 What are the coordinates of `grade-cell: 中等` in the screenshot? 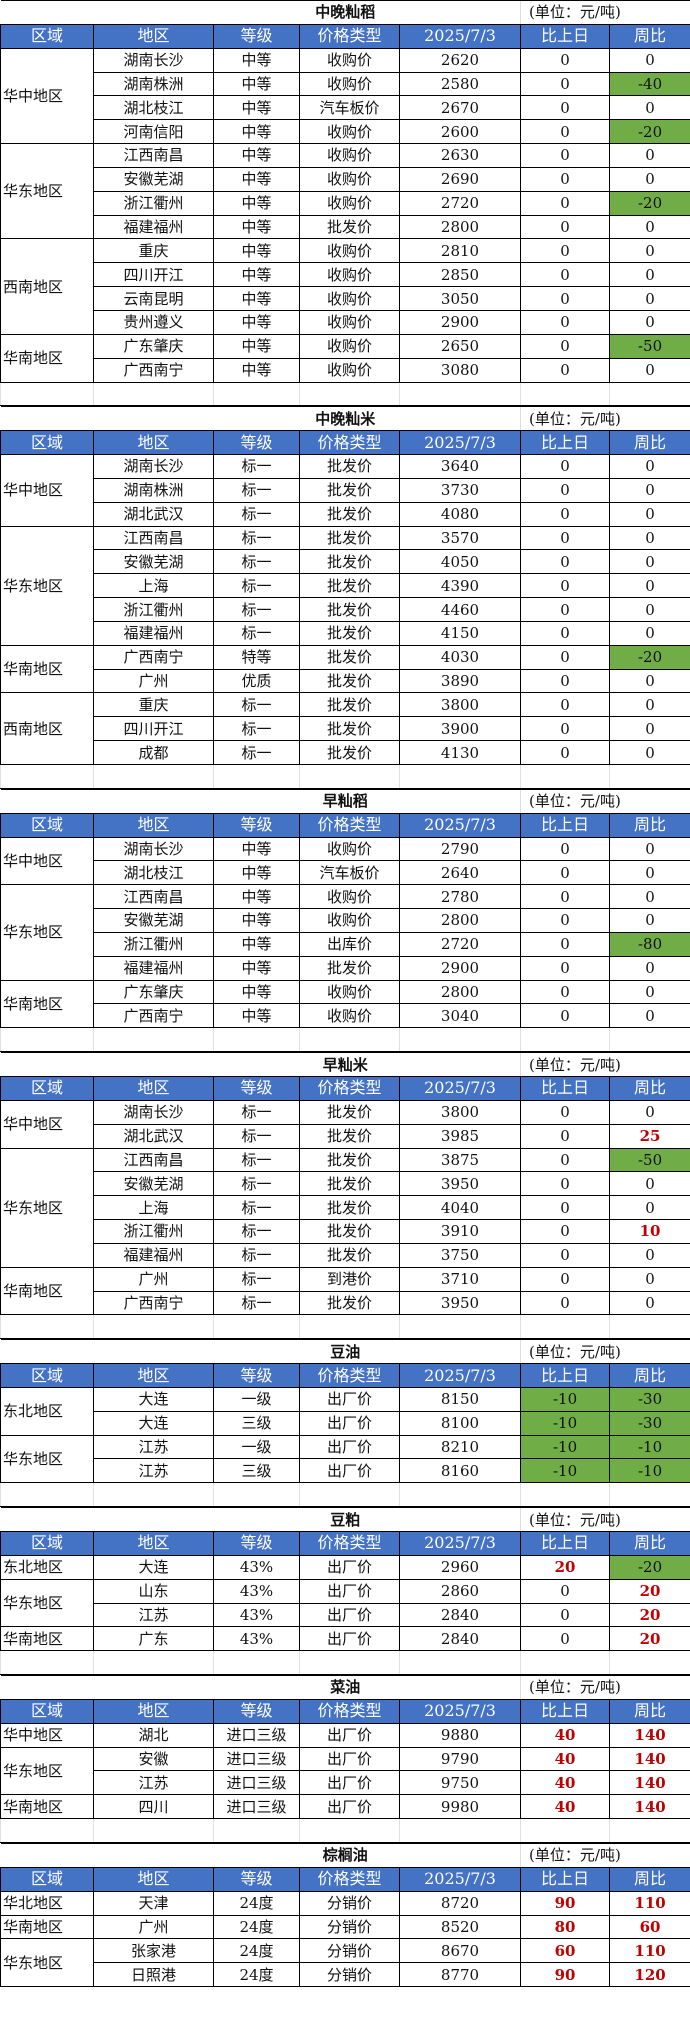 It's located at (256, 60).